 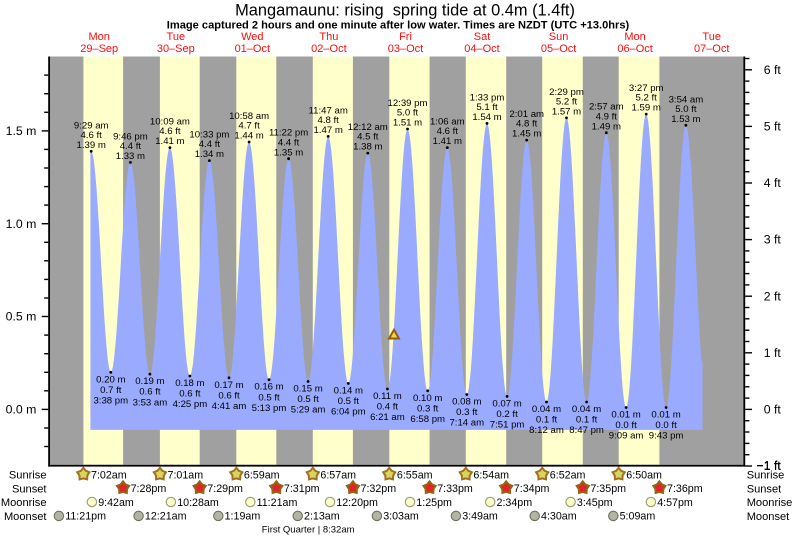 I want to click on svg-text: 10:33 pm, so click(x=209, y=135).